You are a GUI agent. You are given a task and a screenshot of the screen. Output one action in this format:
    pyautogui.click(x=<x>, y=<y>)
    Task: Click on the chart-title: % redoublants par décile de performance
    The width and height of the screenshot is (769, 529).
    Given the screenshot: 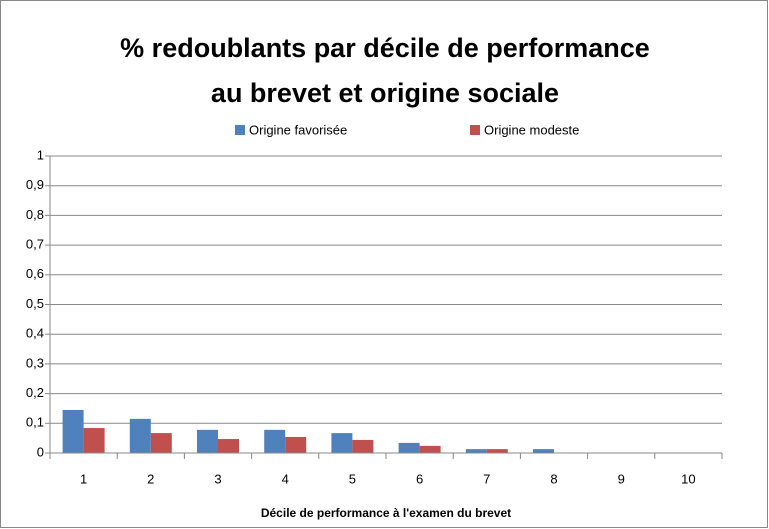 What is the action you would take?
    pyautogui.click(x=385, y=48)
    